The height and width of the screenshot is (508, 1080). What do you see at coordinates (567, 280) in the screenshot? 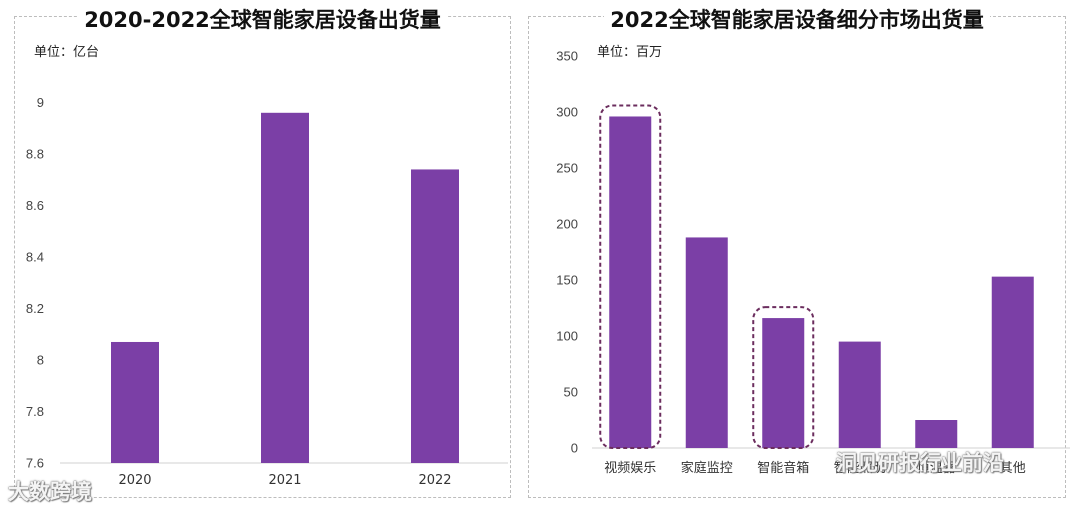
I see `y-tick-label: 150` at bounding box center [567, 280].